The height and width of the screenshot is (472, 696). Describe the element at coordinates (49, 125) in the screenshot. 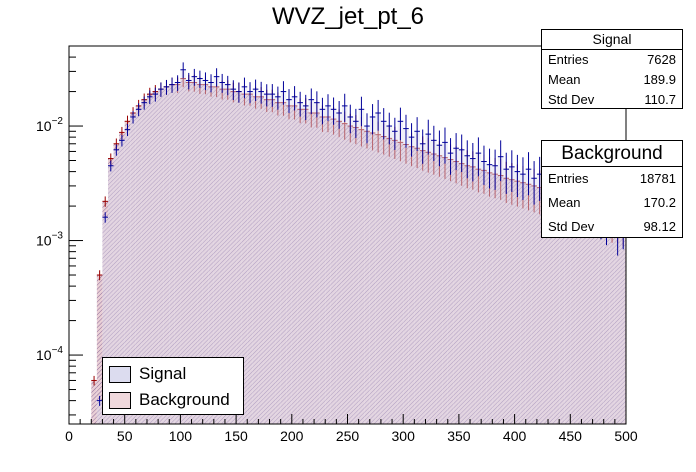

I see `y-tick-label: 10−2` at that location.